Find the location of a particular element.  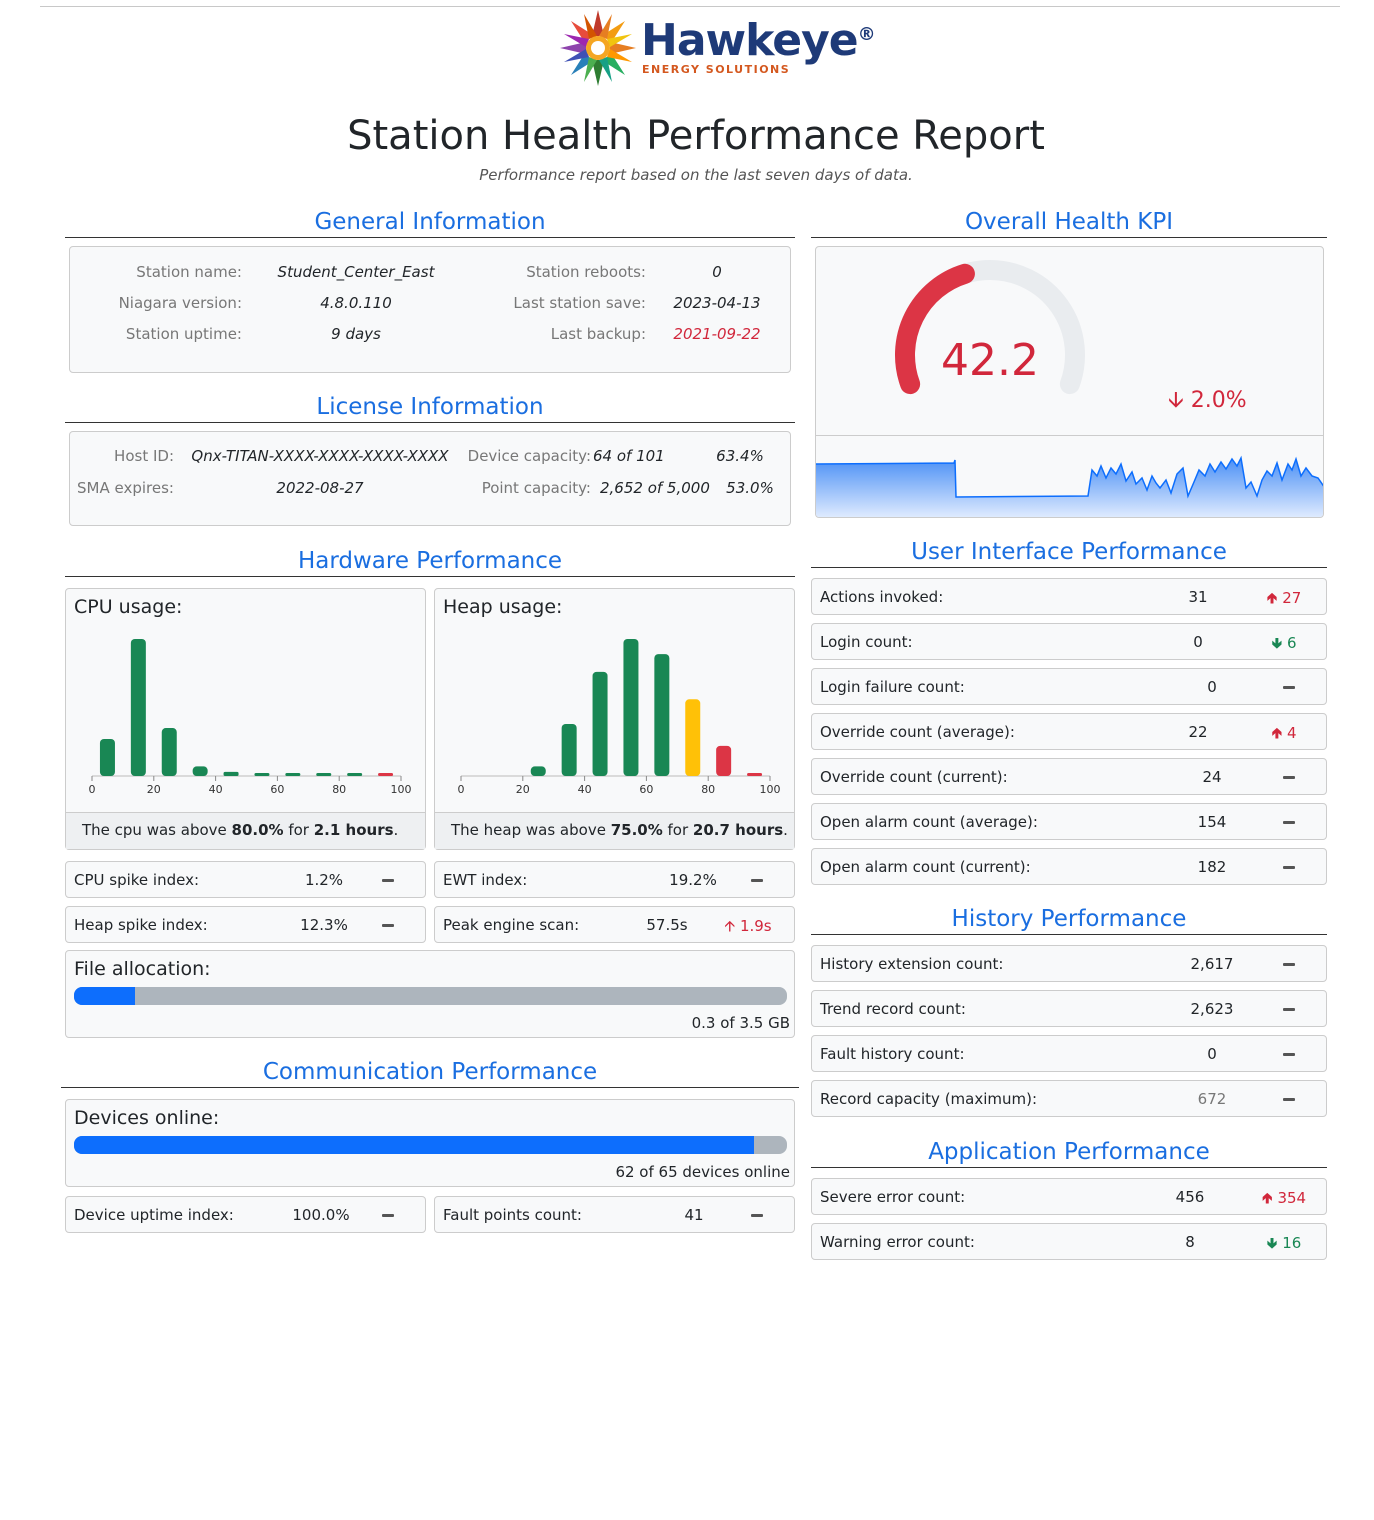

metric-label: History extension count: is located at coordinates (912, 964).